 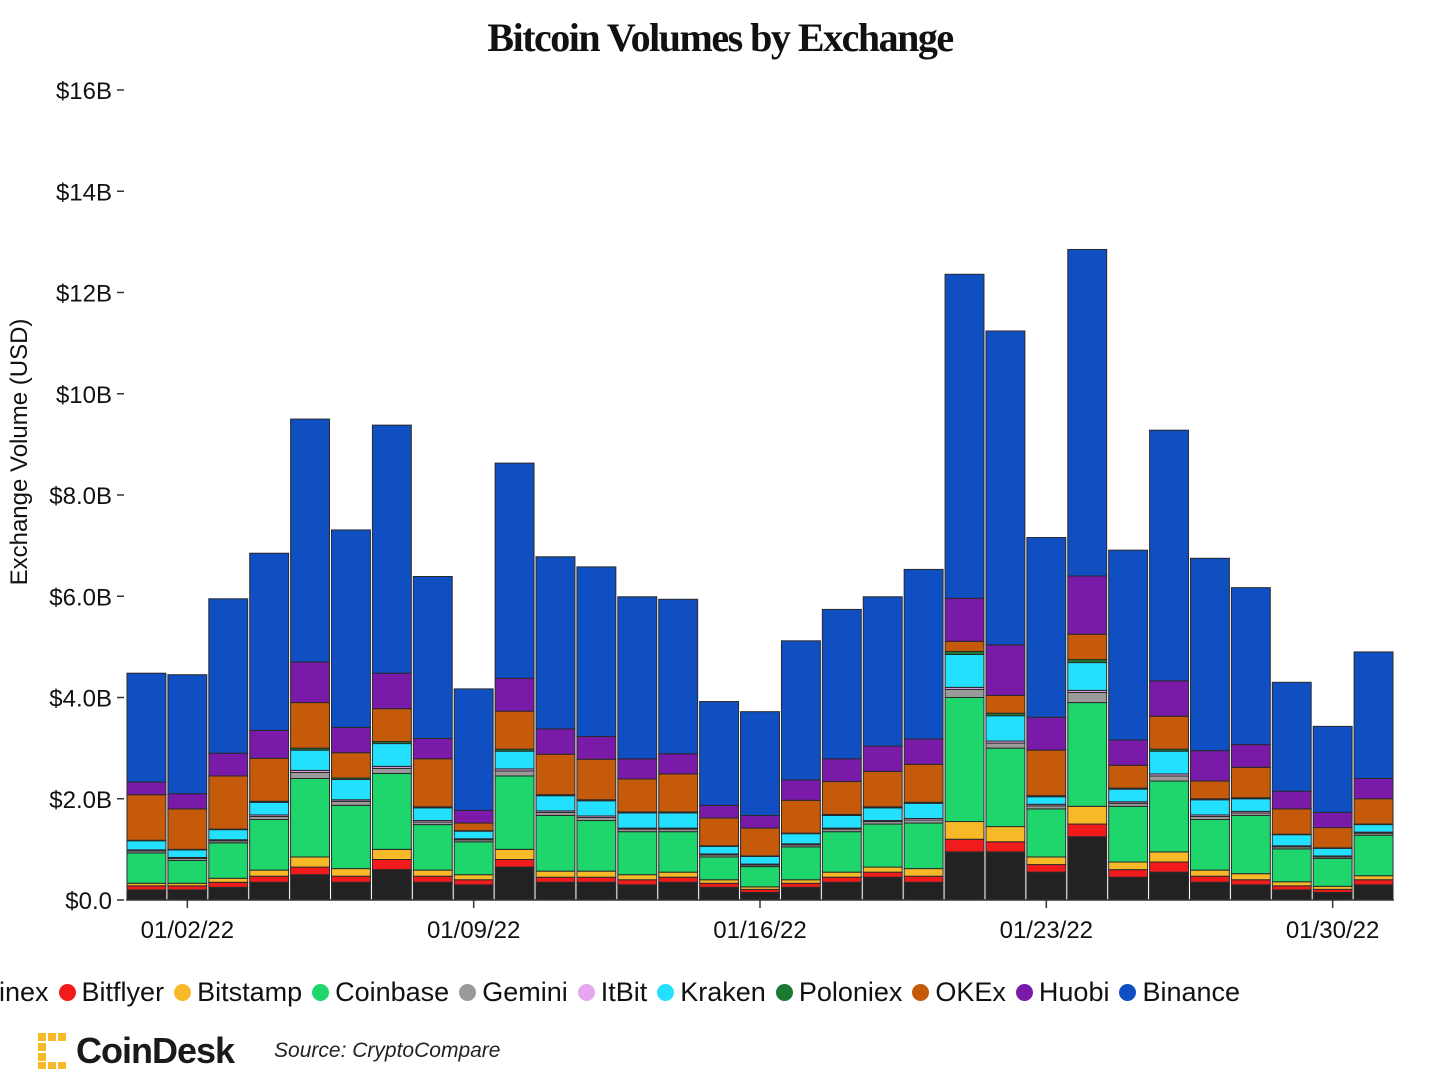 I want to click on y-tick-label: $10B, so click(x=84, y=395).